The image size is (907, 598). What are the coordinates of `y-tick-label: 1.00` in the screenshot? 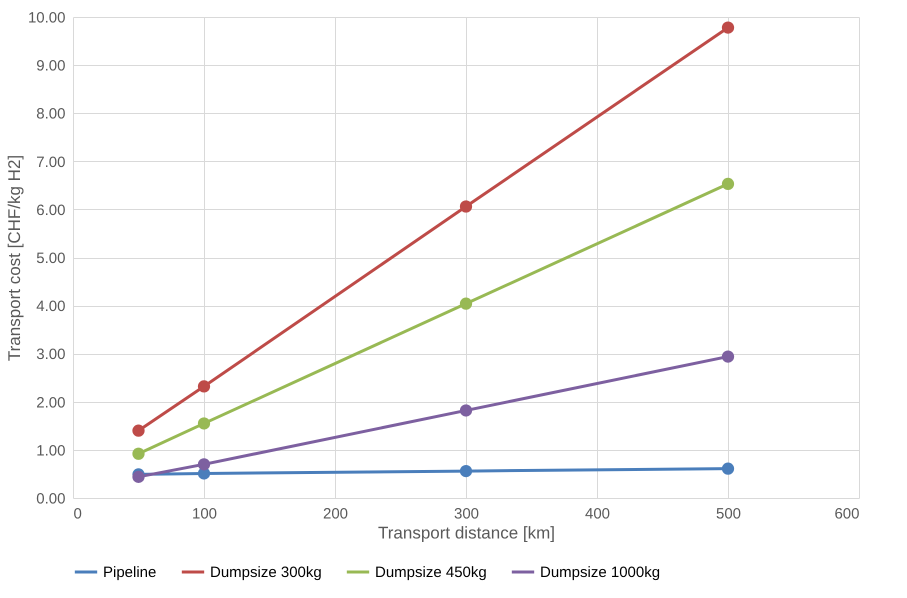 It's located at (51, 451).